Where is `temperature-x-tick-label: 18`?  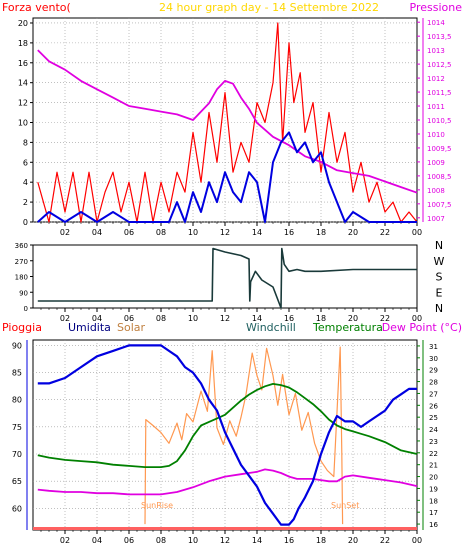
temperature-x-tick-label: 18 is located at coordinates (321, 540).